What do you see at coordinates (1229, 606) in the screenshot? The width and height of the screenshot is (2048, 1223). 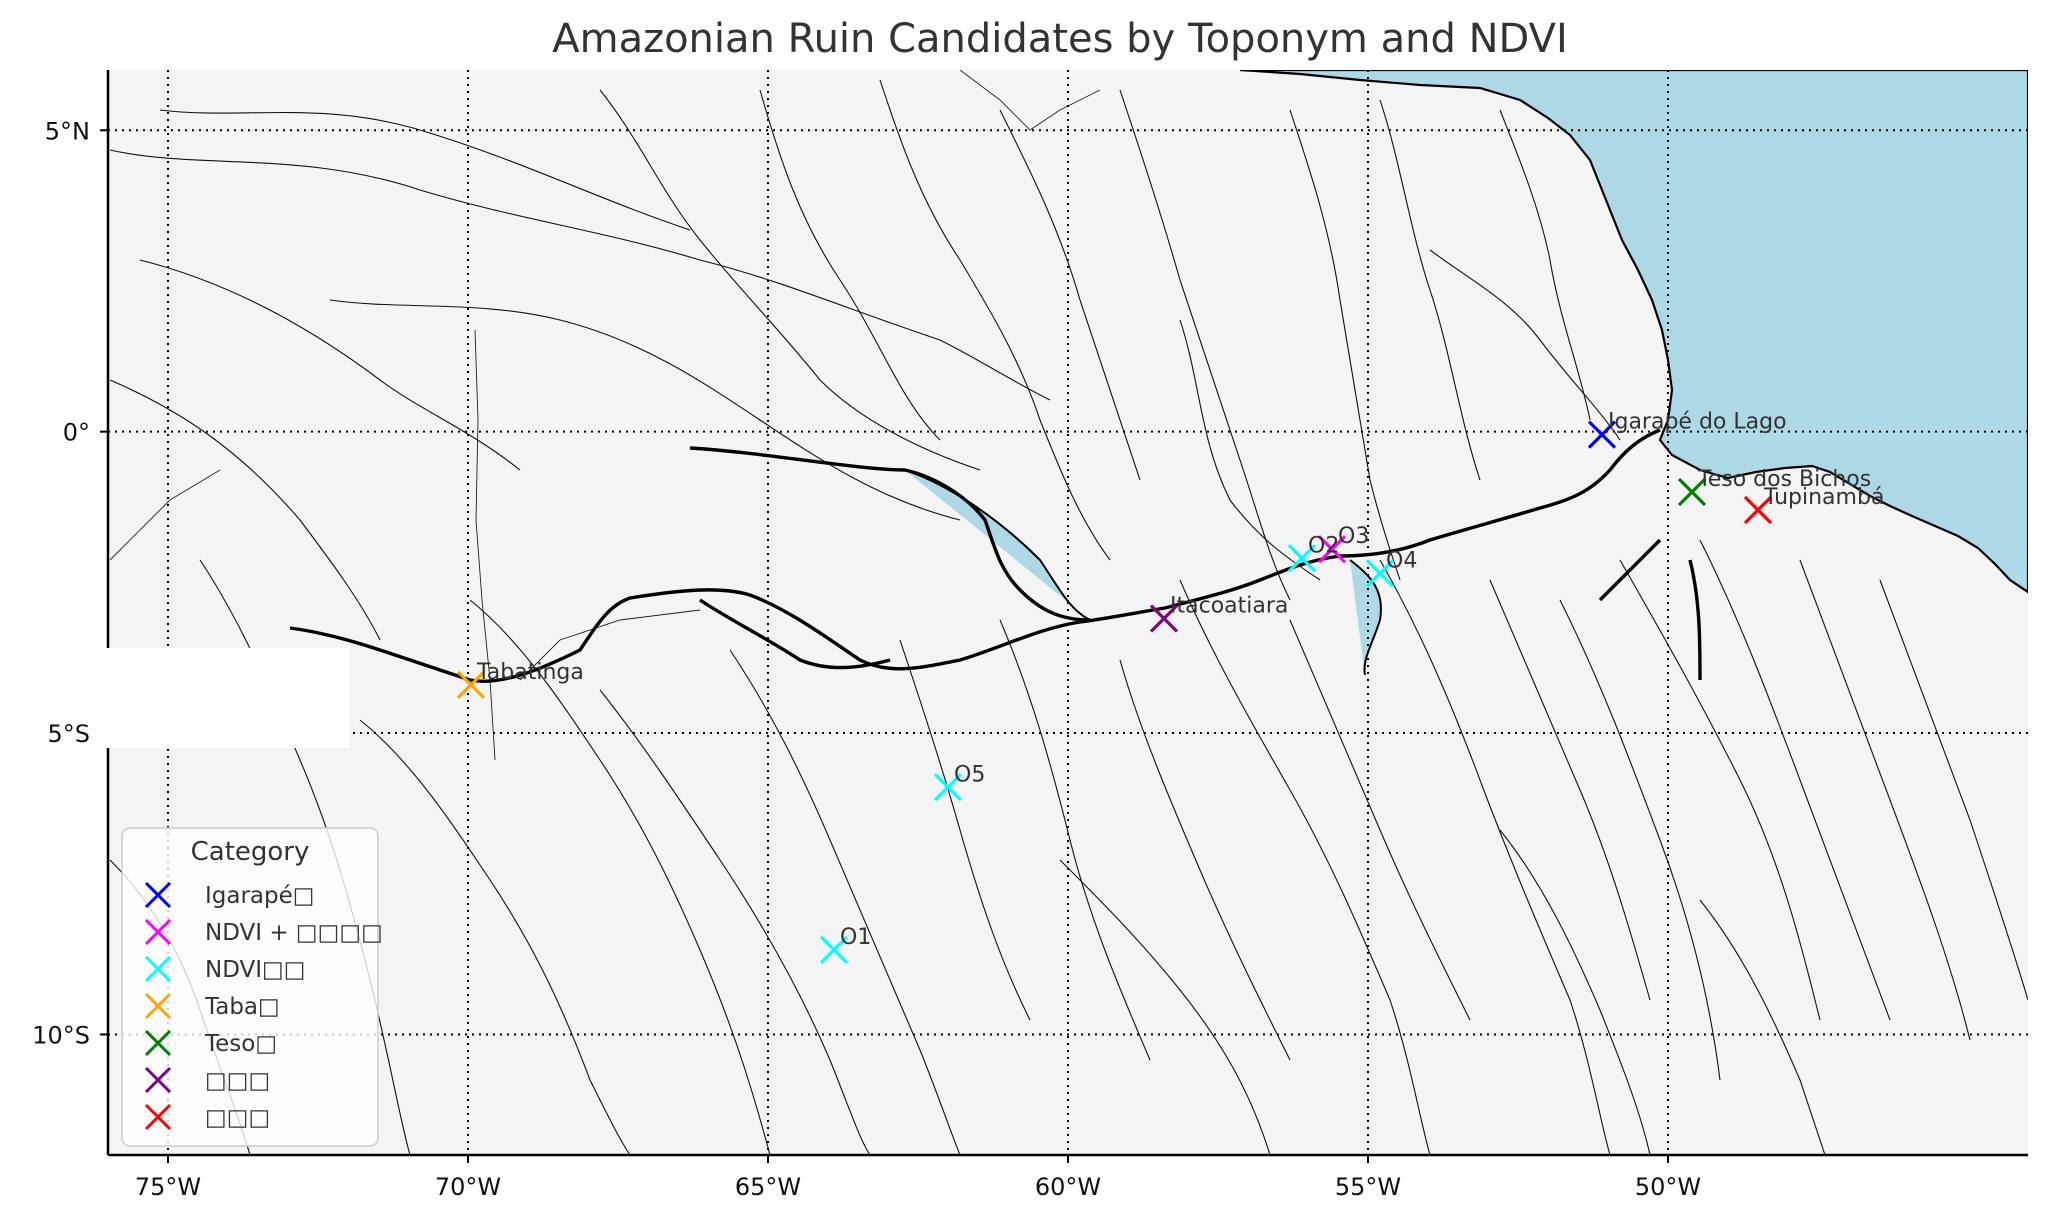 I see `site-label: Itacoatiara` at bounding box center [1229, 606].